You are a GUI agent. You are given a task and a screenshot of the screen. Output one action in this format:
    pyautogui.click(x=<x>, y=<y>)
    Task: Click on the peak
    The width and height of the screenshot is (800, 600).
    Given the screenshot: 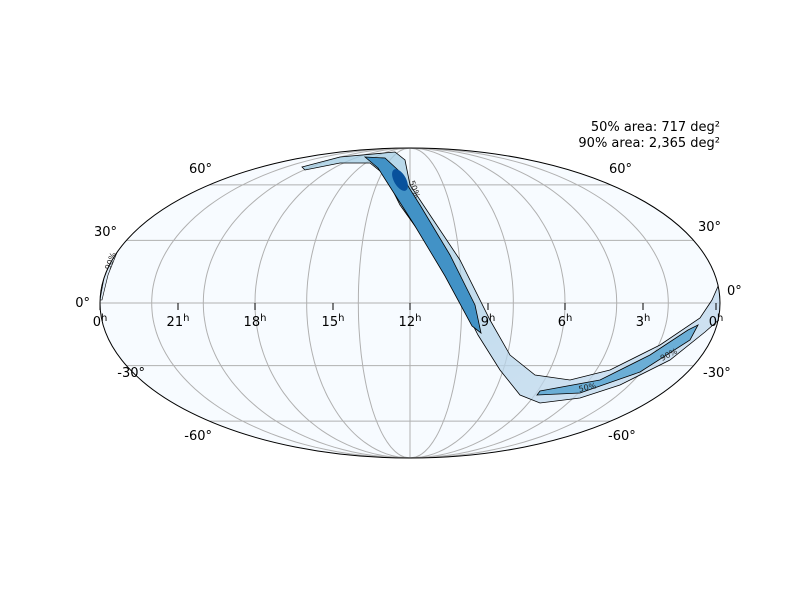 What is the action you would take?
    pyautogui.click(x=400, y=180)
    